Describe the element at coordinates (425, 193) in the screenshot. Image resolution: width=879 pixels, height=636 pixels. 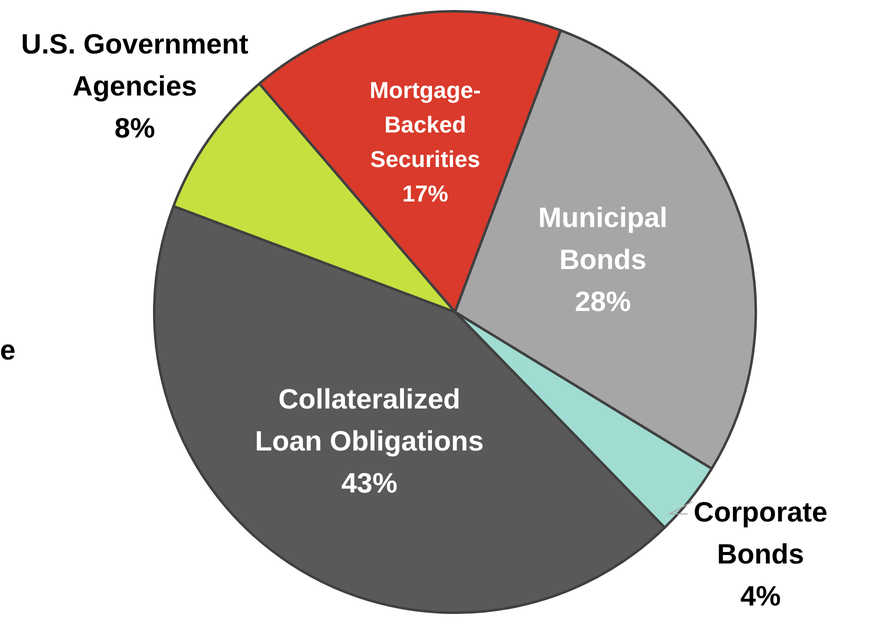
I see `data-label: 17%` at that location.